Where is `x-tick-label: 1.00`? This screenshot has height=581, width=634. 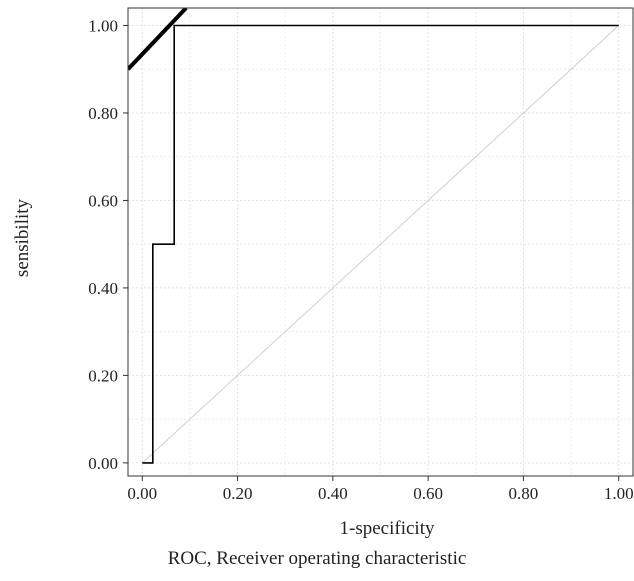 x-tick-label: 1.00 is located at coordinates (619, 493).